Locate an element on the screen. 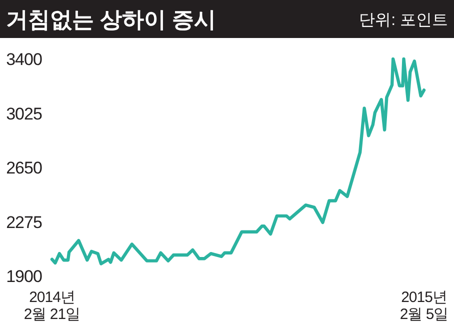 The width and height of the screenshot is (454, 327). y-tick-label: 2650 is located at coordinates (24, 168).